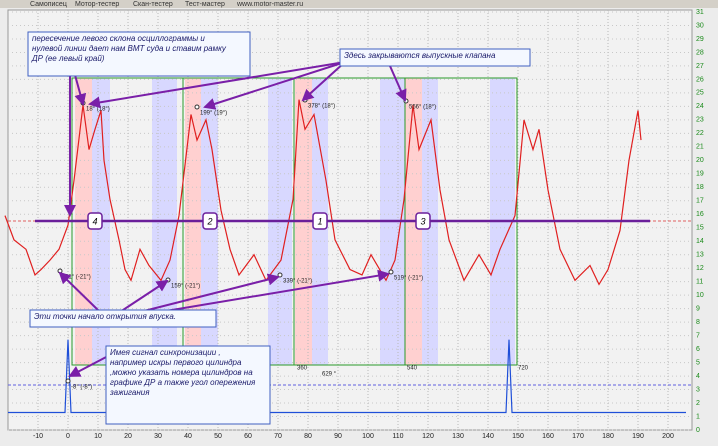 The width and height of the screenshot is (718, 446). Describe the element at coordinates (700, 174) in the screenshot. I see `y-tick-label: 19` at that location.